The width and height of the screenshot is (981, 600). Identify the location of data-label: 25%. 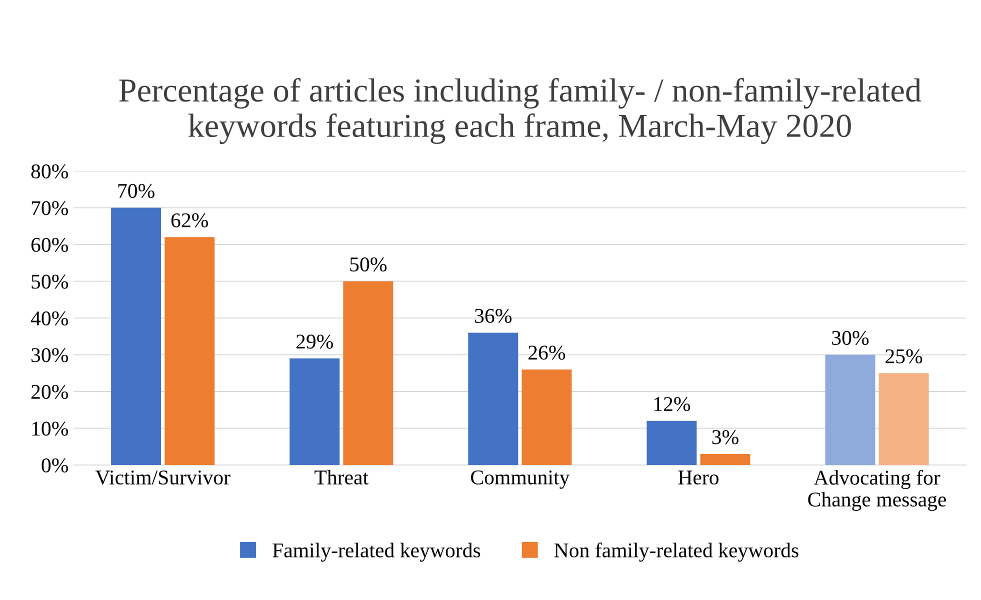
(904, 356).